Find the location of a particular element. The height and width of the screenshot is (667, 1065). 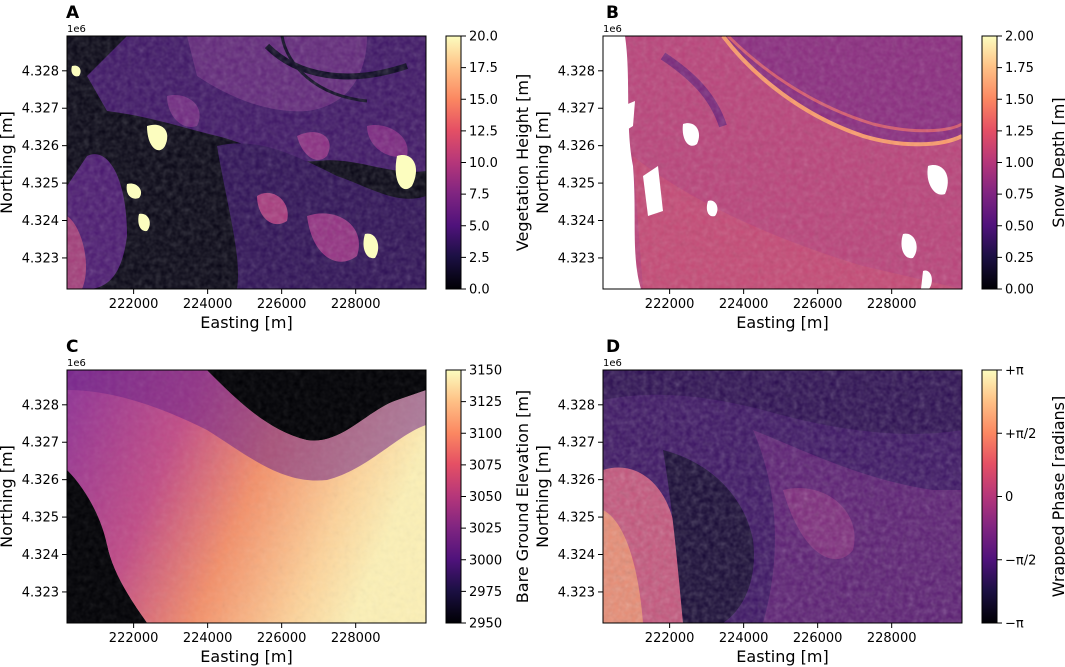

colorbar-tick-label: 12.5 is located at coordinates (483, 131).